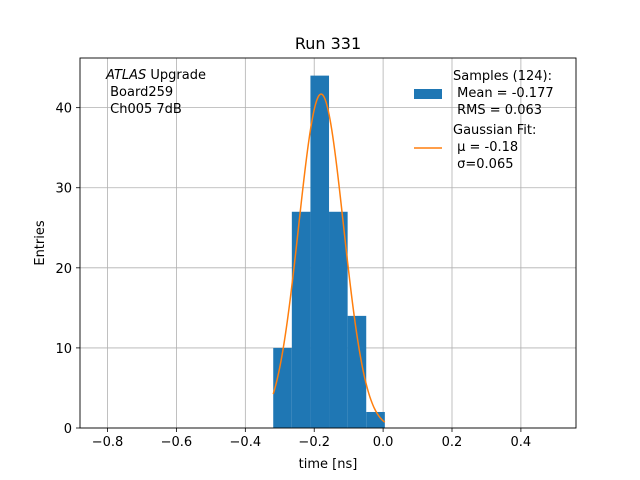  Describe the element at coordinates (63, 269) in the screenshot. I see `y-tick-label: 20` at that location.